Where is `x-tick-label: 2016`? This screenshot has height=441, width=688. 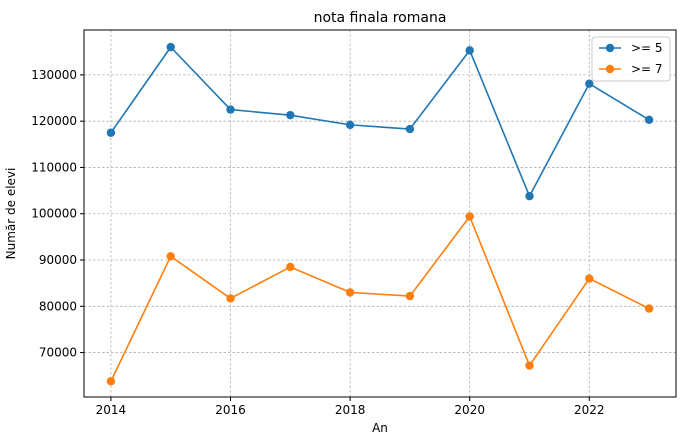
x-tick-label: 2016 is located at coordinates (230, 410).